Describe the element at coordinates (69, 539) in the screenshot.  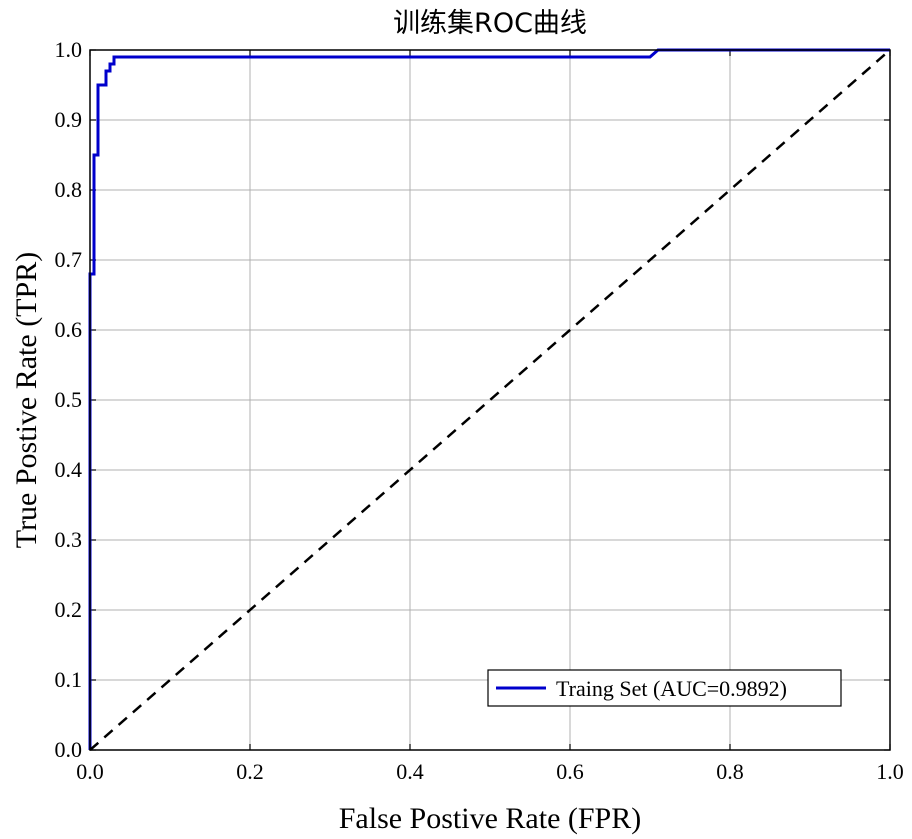
I see `y-tick-label: 0.3` at that location.